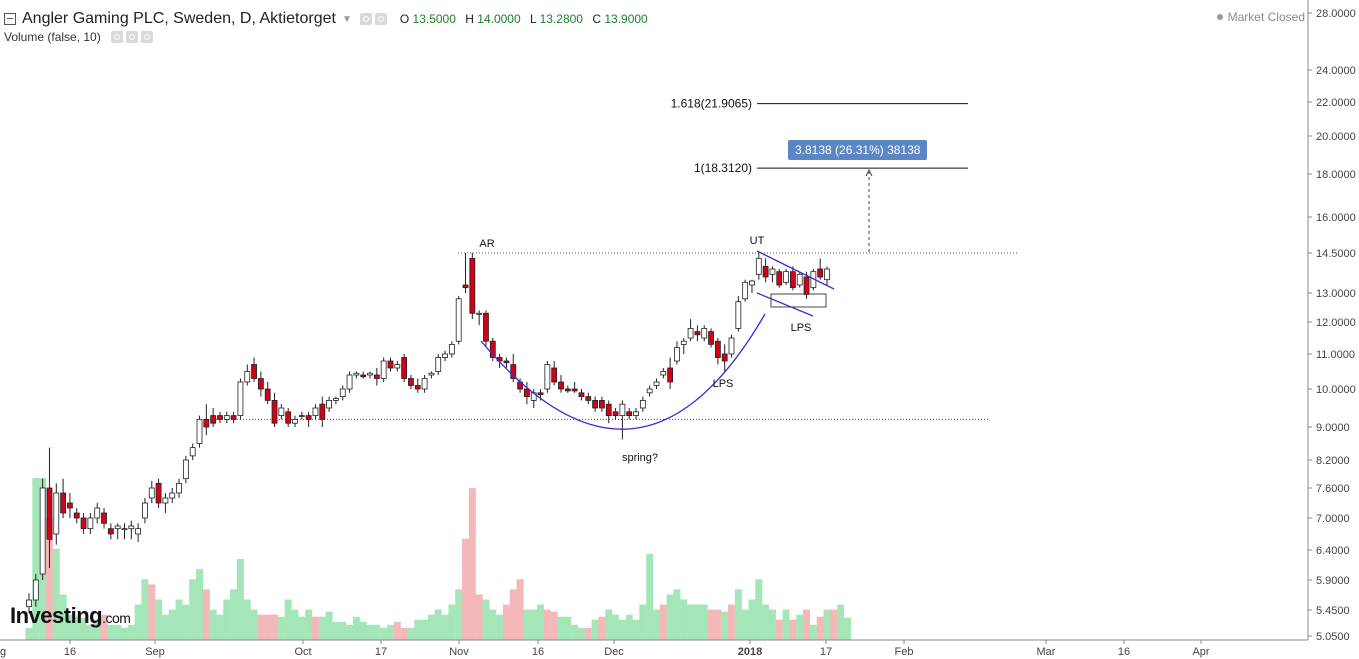 The image size is (1359, 659). What do you see at coordinates (459, 652) in the screenshot?
I see `x-tick-label: Nov` at bounding box center [459, 652].